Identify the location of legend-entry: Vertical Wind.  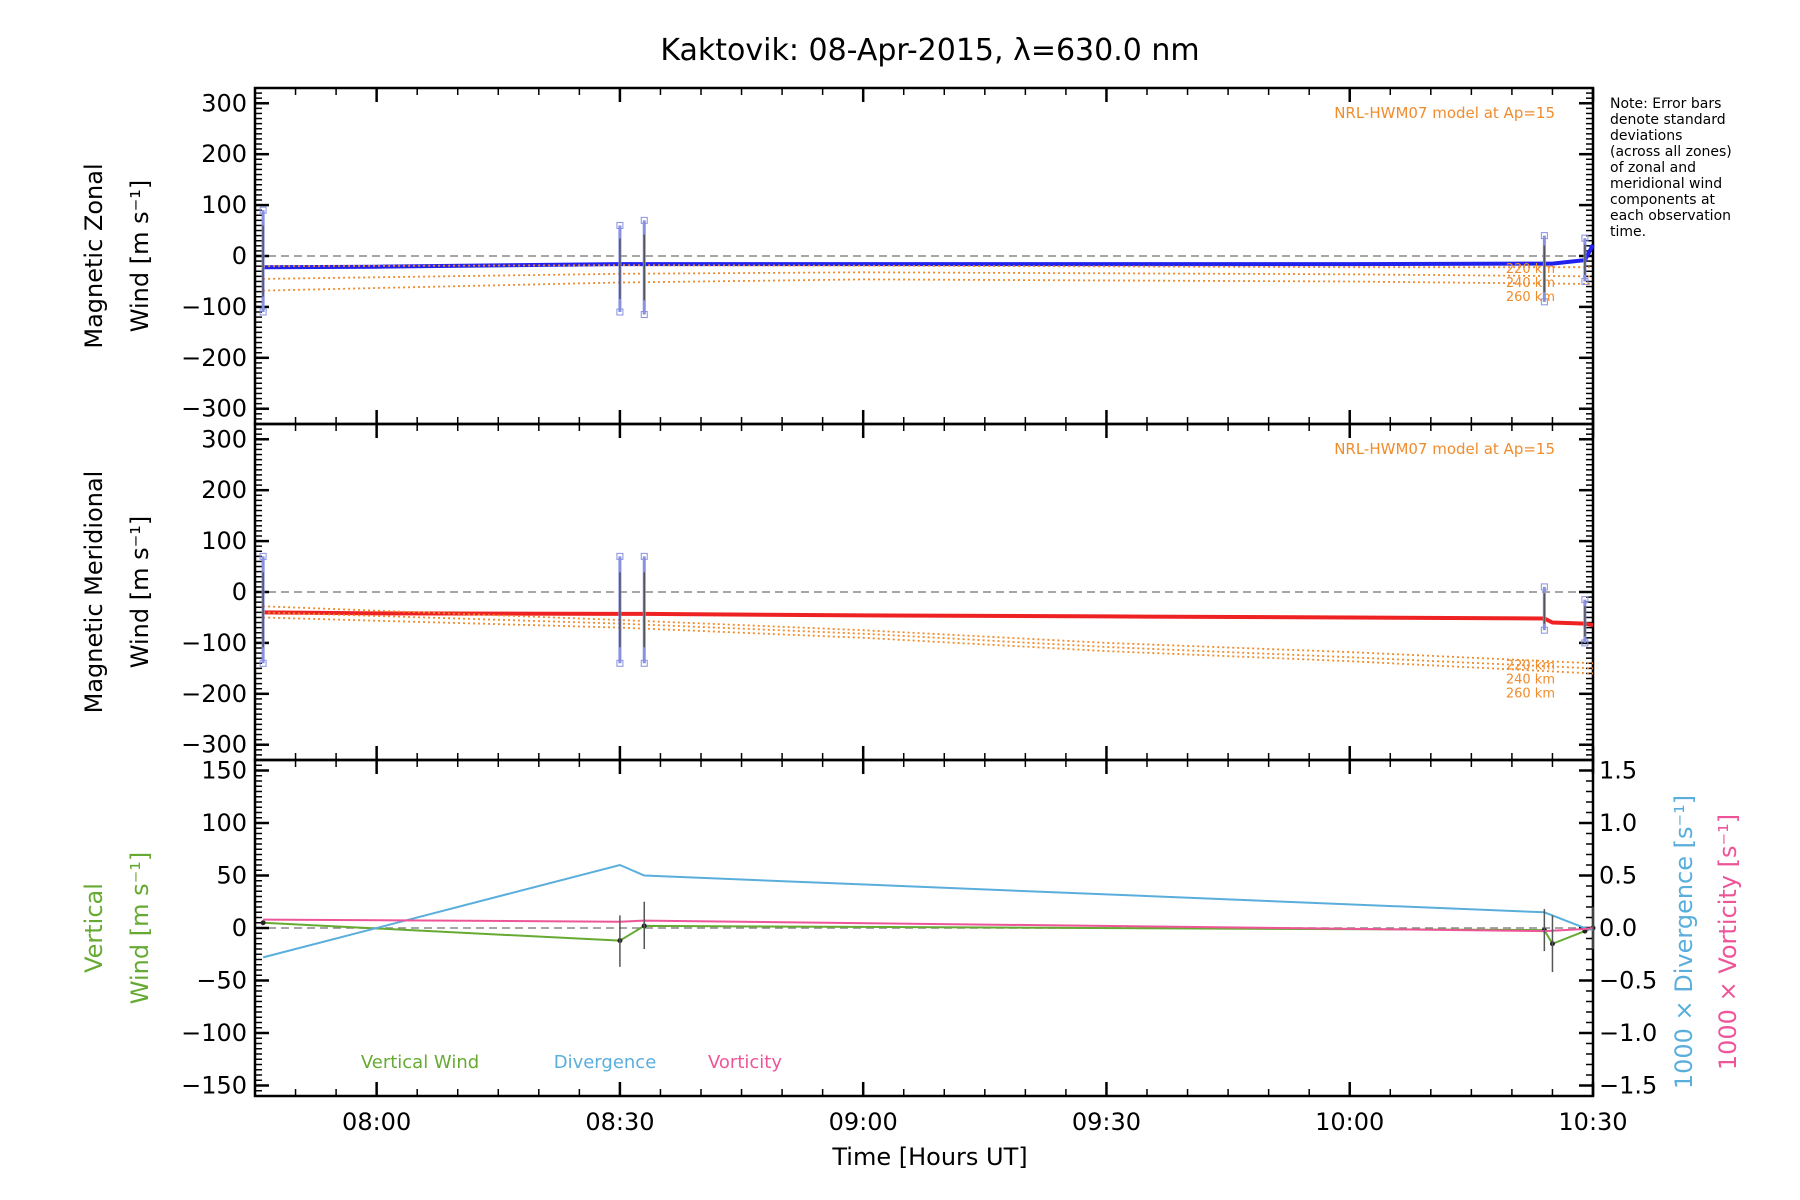
(420, 1062).